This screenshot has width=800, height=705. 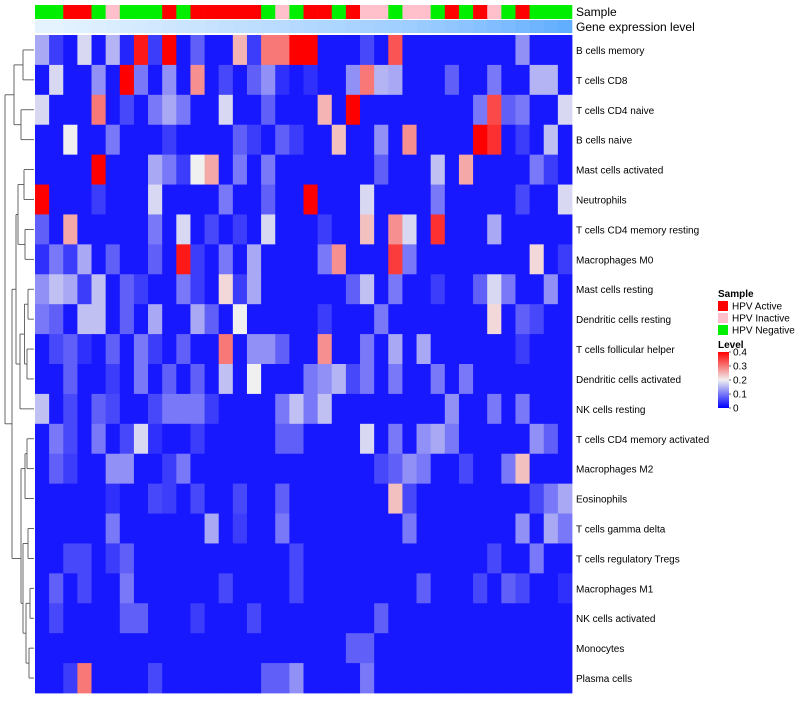 I want to click on sample-annotation-track, so click(x=304, y=12).